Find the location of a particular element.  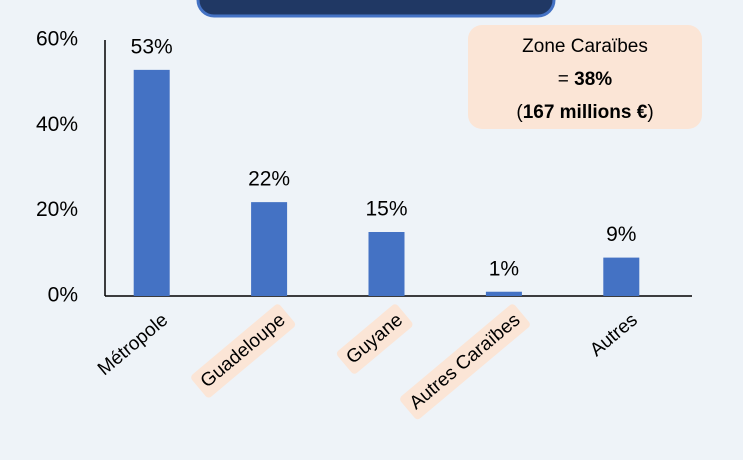

value-label: 1% is located at coordinates (504, 268).